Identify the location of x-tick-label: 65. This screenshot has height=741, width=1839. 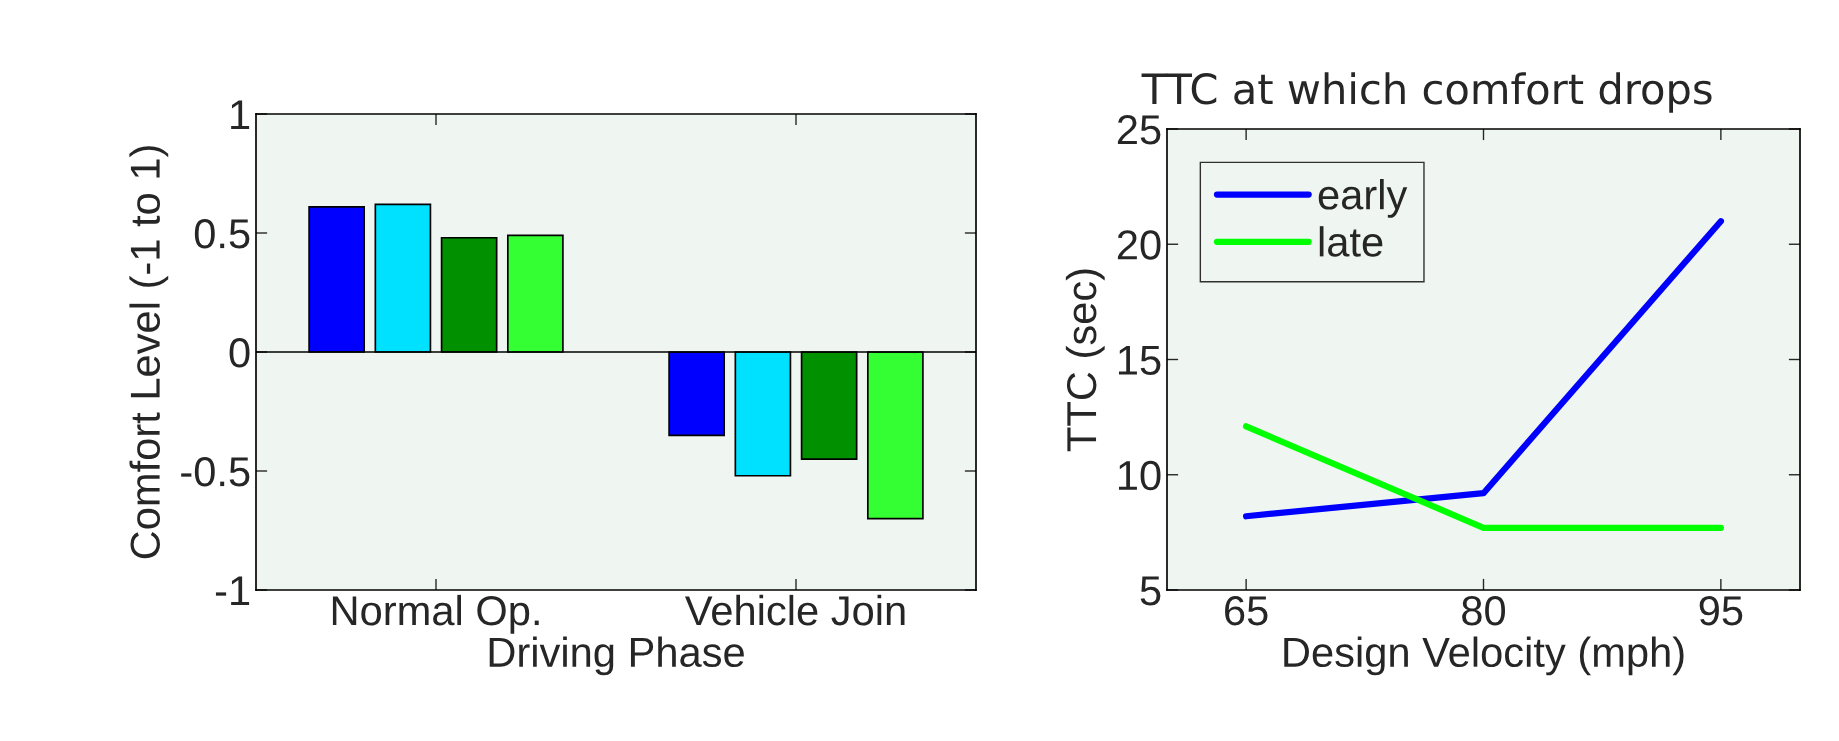
(1246, 610).